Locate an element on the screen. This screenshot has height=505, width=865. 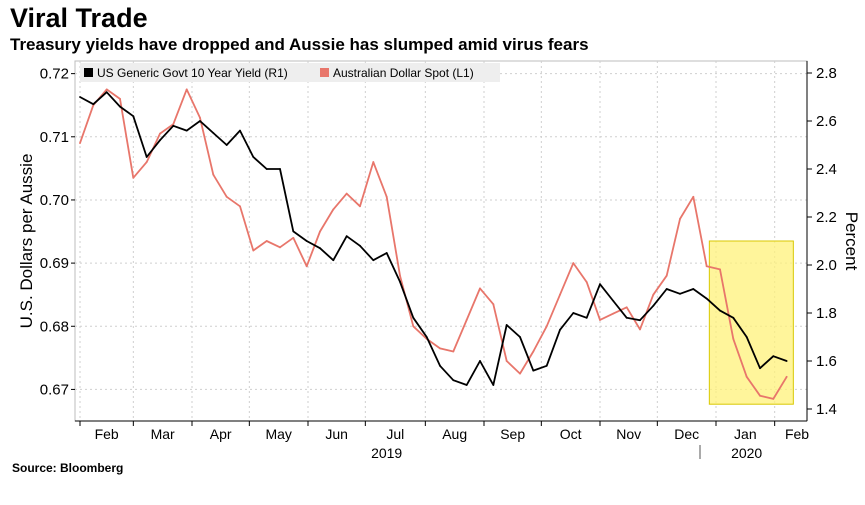
source-note: Source: Bloomberg is located at coordinates (68, 468).